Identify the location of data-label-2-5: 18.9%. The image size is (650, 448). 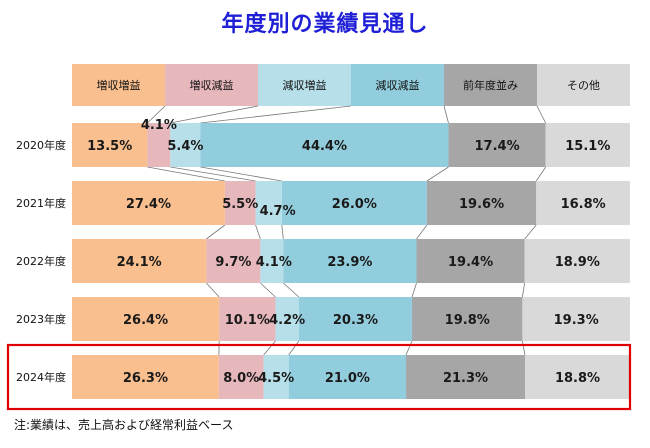
(577, 262).